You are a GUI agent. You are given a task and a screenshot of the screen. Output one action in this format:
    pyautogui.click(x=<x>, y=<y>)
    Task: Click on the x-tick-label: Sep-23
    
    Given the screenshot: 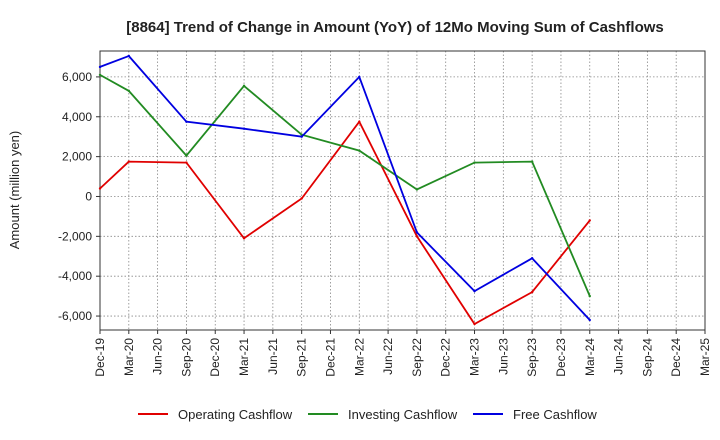 What is the action you would take?
    pyautogui.click(x=532, y=357)
    